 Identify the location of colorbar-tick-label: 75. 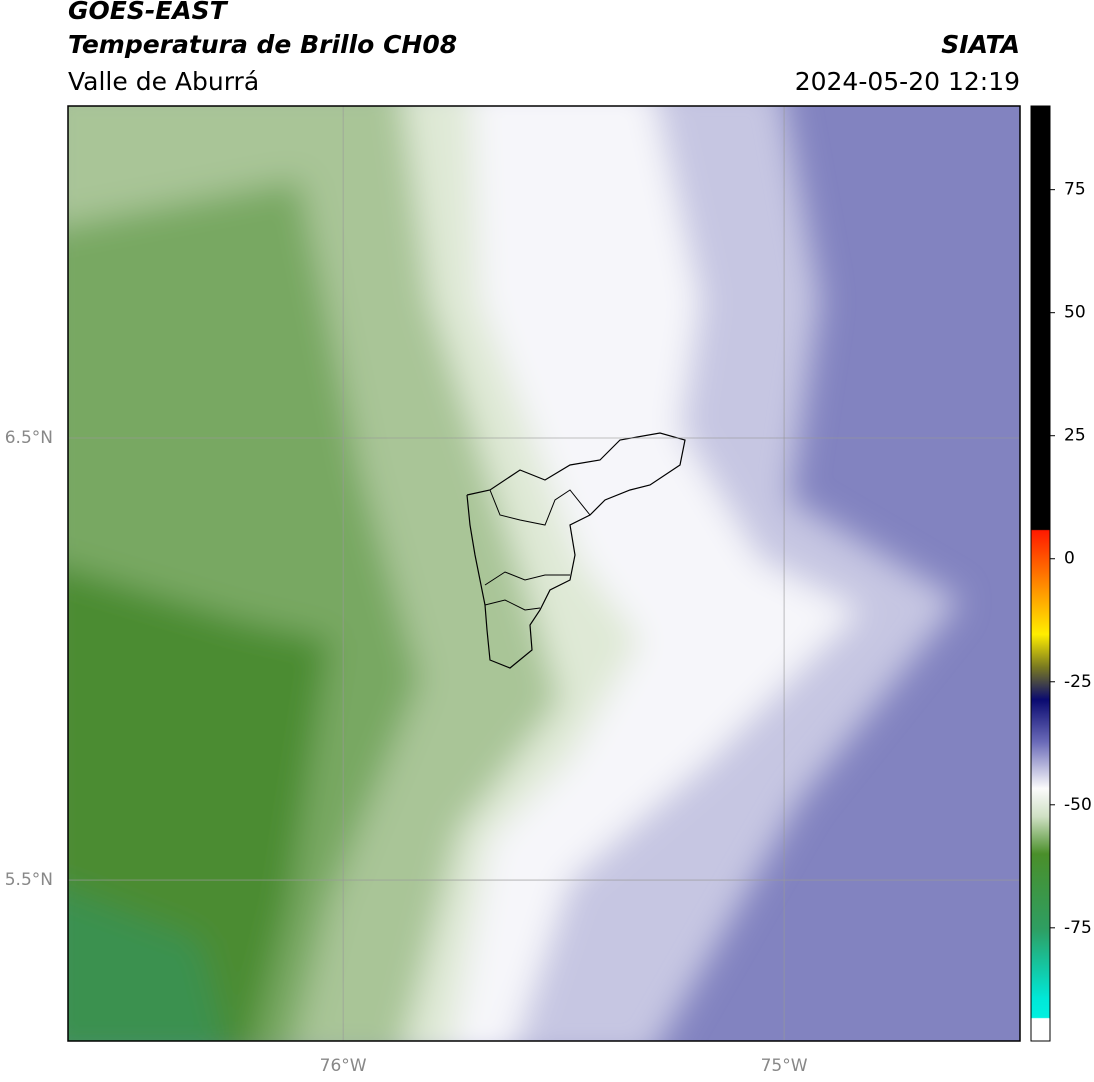
(1075, 190).